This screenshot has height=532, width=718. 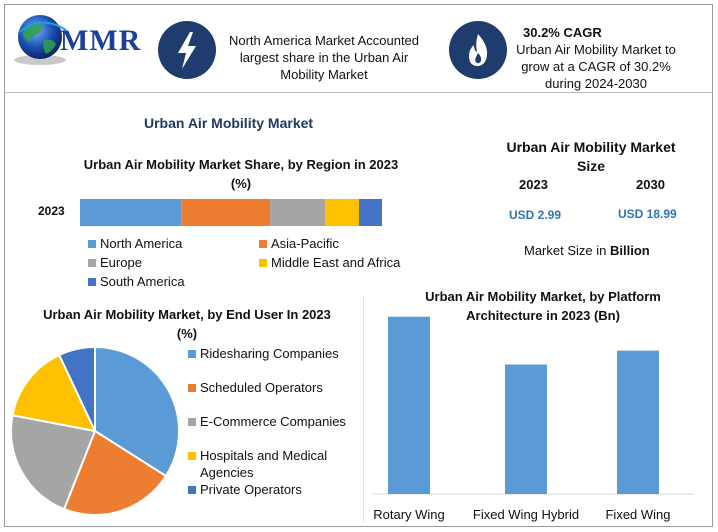 What do you see at coordinates (115, 472) in the screenshot?
I see `pie-slice-scheduled-operators` at bounding box center [115, 472].